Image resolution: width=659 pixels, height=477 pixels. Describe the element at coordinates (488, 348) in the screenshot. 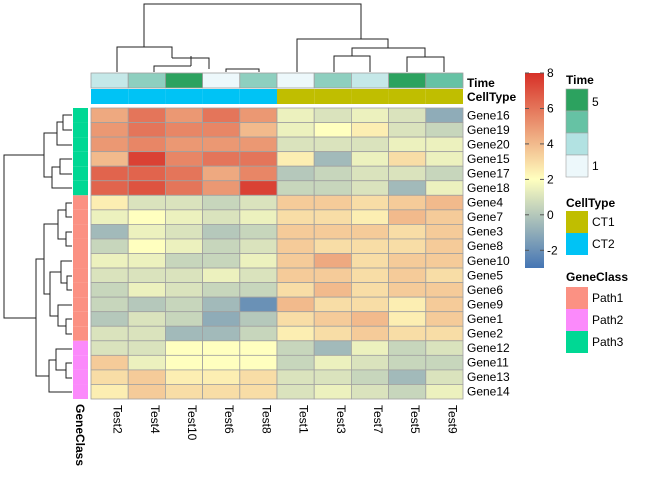

I see `row-label: Gene12` at that location.